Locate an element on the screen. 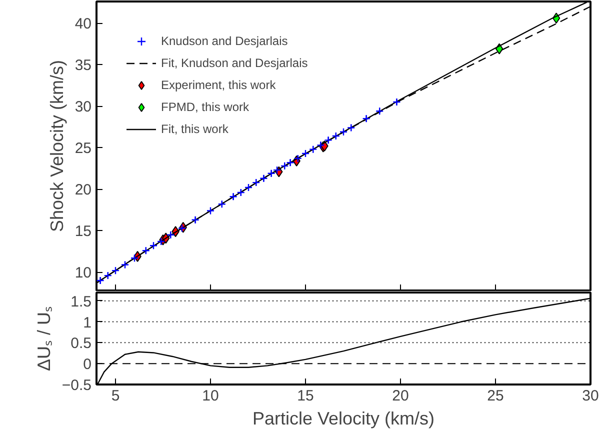 The height and width of the screenshot is (444, 600). legend-label: Fit, this work is located at coordinates (194, 129).